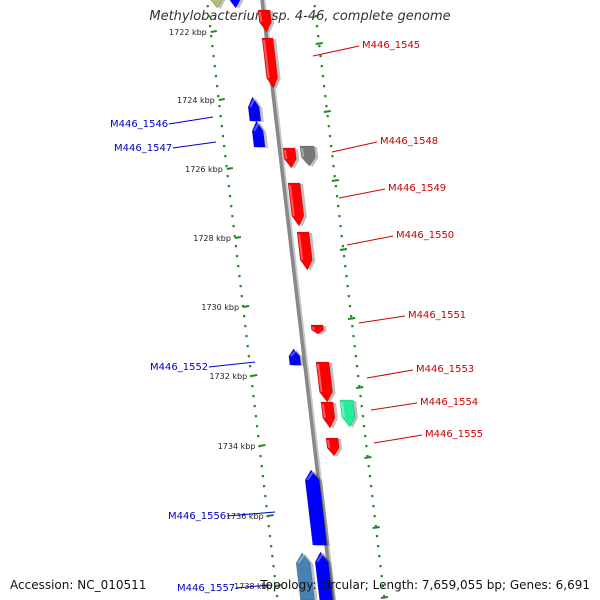 The width and height of the screenshot is (600, 600). I want to click on tick-label: 1728 kbp, so click(212, 238).